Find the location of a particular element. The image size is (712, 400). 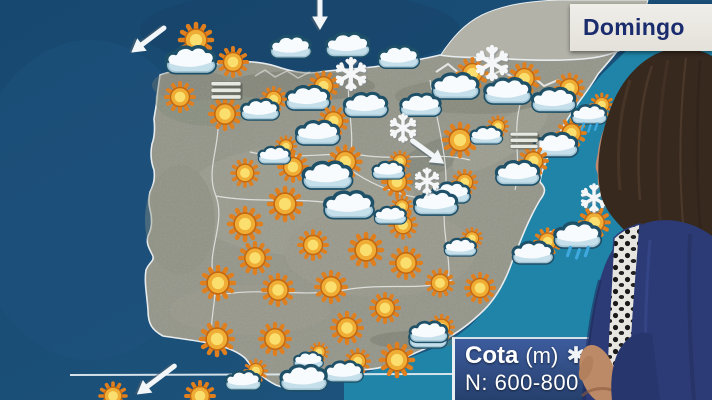

snowflake-icon: ✱ is located at coordinates (576, 355).